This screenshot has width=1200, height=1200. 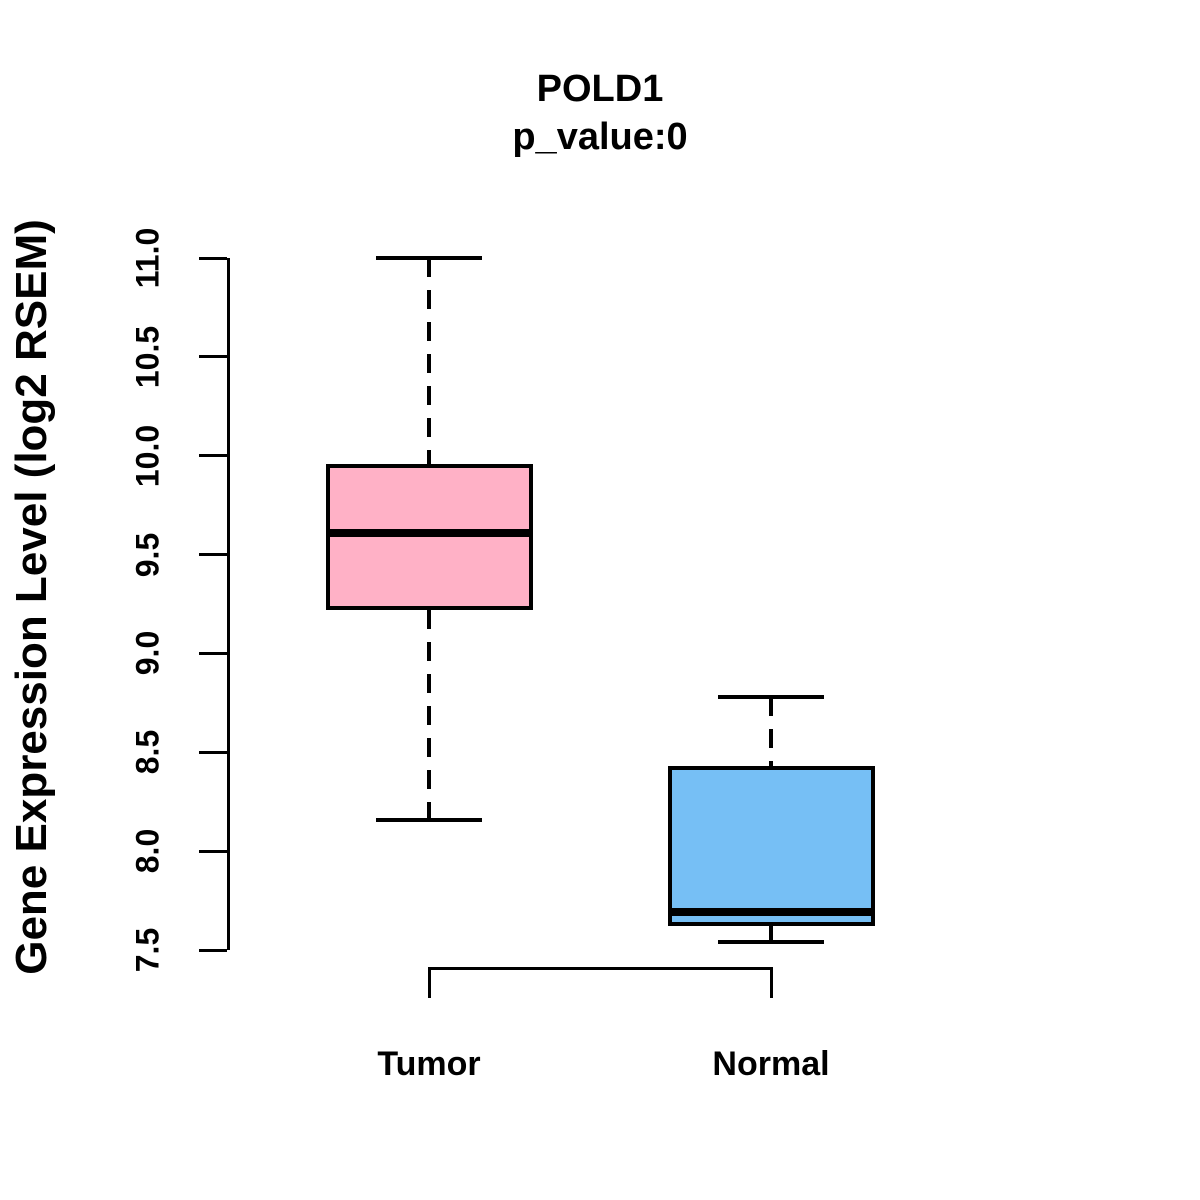 I want to click on normal-median-line, so click(x=771, y=912).